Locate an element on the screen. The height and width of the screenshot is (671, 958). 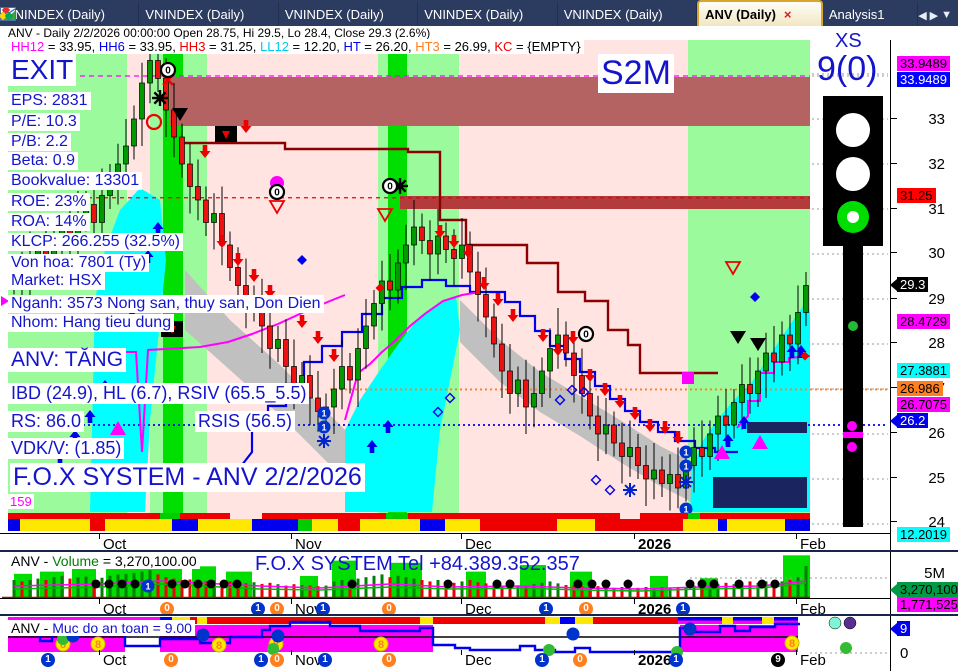
price-tag-27.3881: 27.3881 is located at coordinates (923, 370).